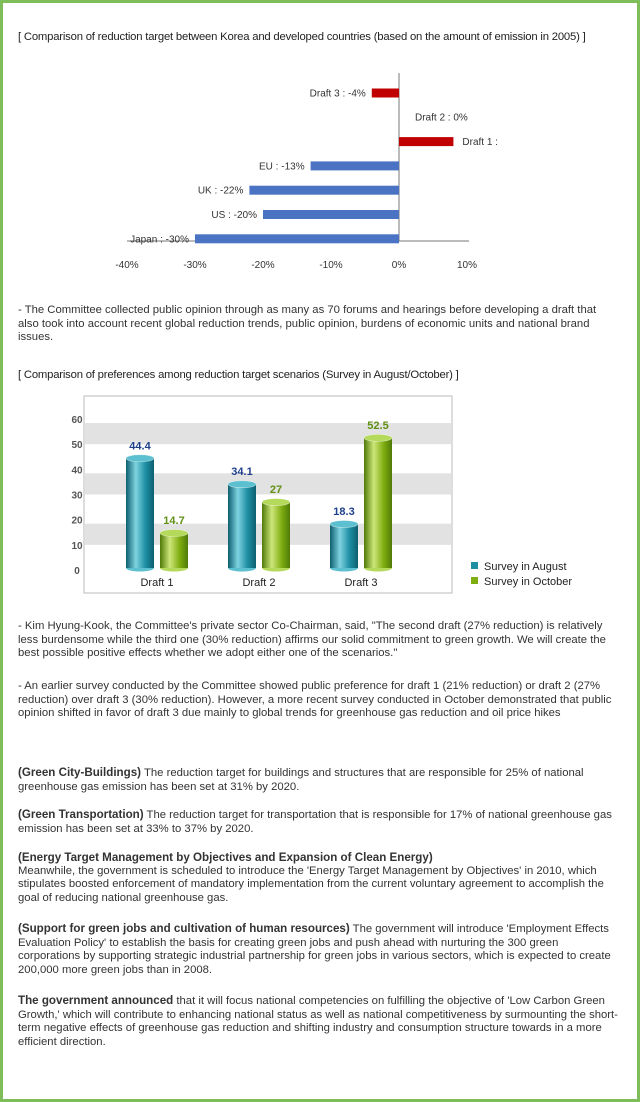  I want to click on bar-august-2-body, so click(242, 526).